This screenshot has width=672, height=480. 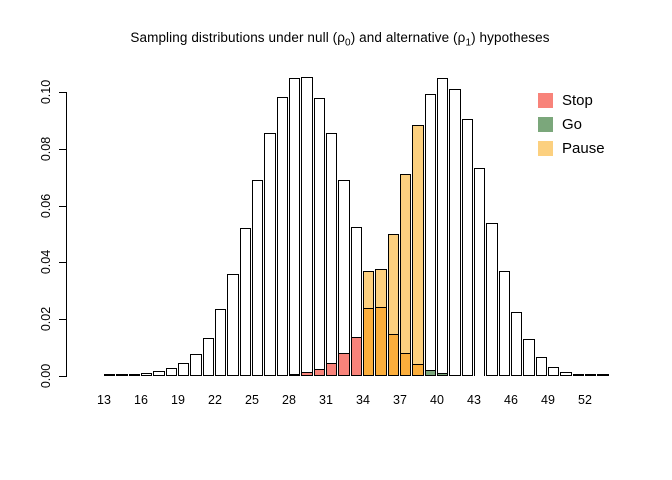 What do you see at coordinates (408, 37) in the screenshot?
I see `title-text-2: ) and alternative (ρ` at bounding box center [408, 37].